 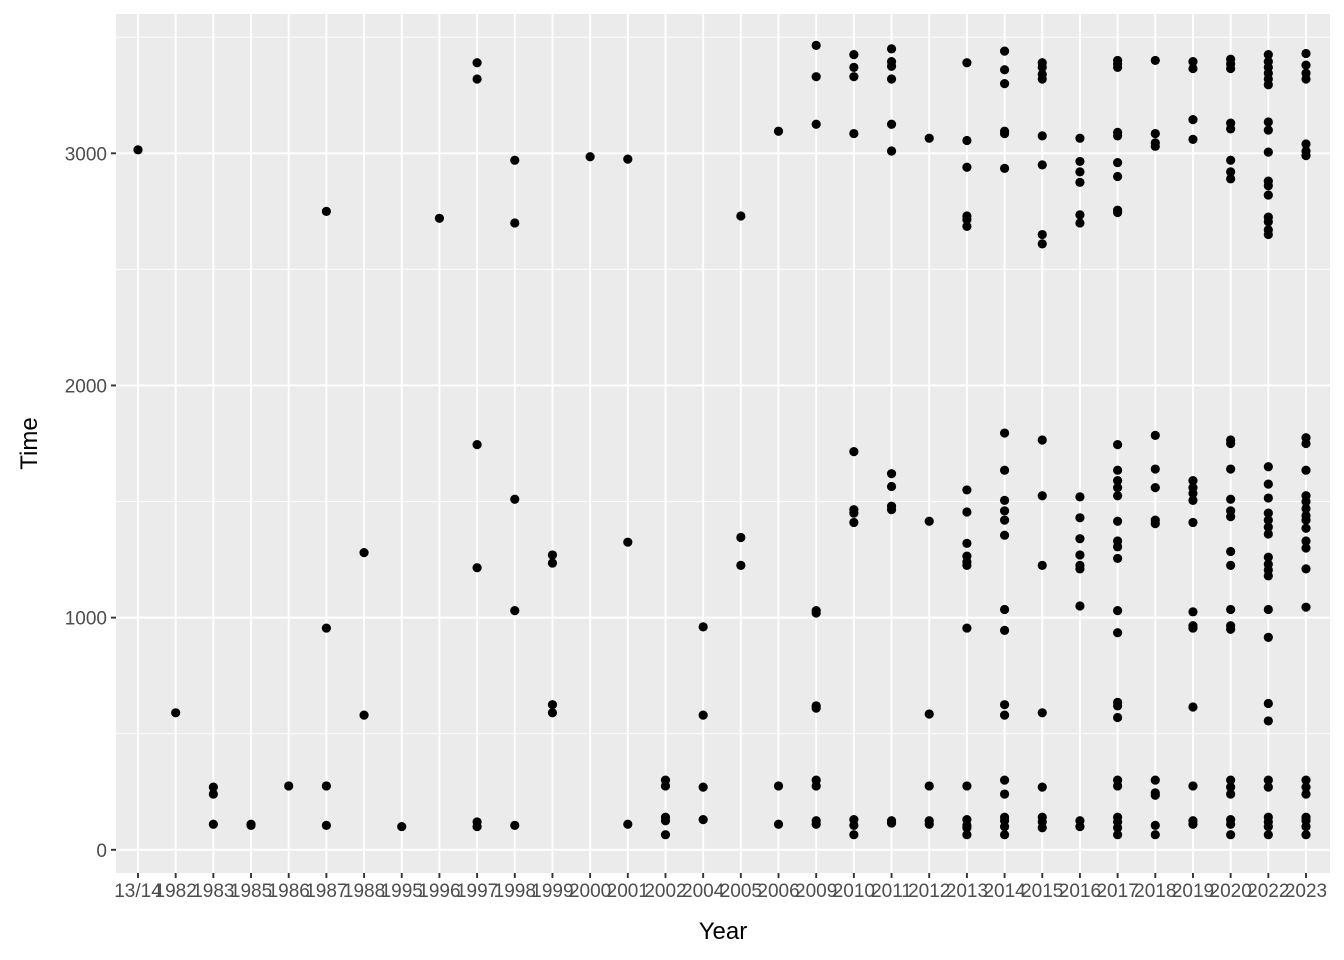 What do you see at coordinates (289, 891) in the screenshot?
I see `x-tick-label: 1986` at bounding box center [289, 891].